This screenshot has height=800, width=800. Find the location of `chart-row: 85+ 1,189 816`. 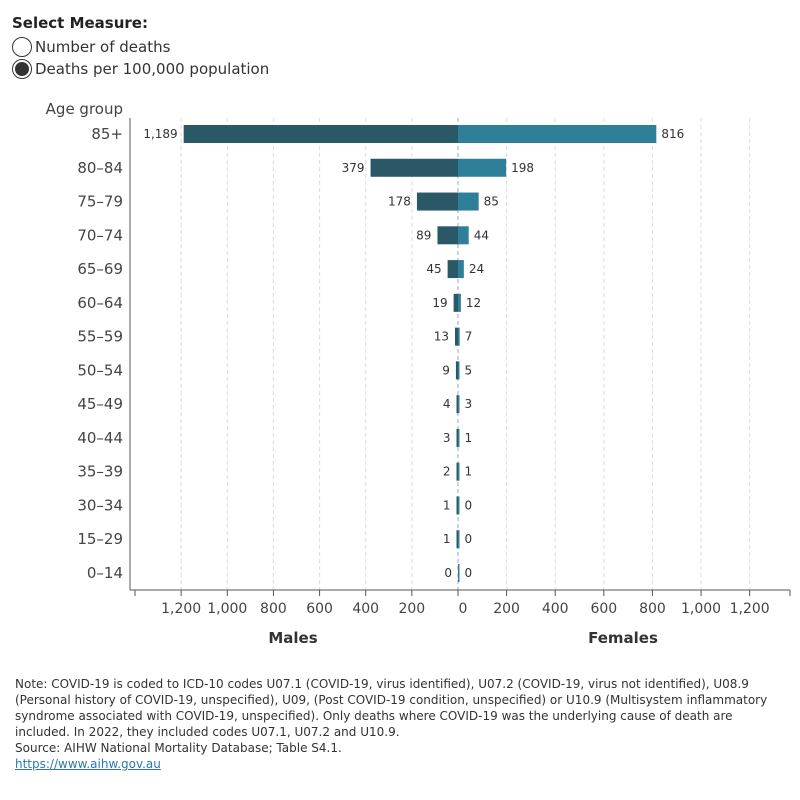

chart-row: 85+ 1,189 816 is located at coordinates (387, 134).